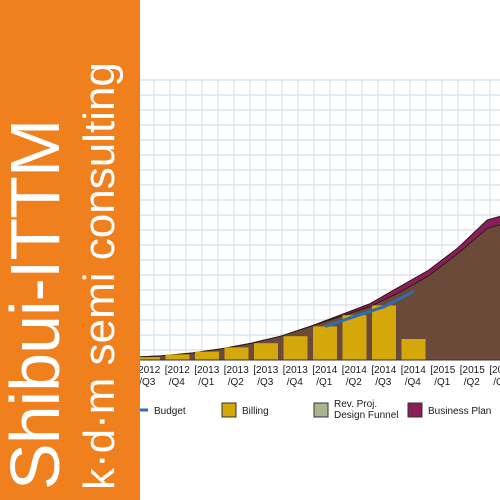  I want to click on chart-bars, so click(281, 332).